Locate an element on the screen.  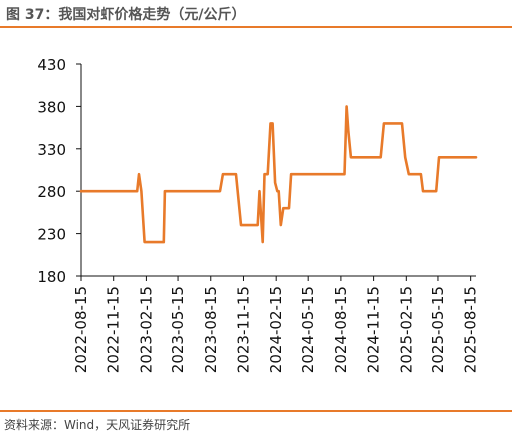
y-tick-label: 180 is located at coordinates (51, 277).